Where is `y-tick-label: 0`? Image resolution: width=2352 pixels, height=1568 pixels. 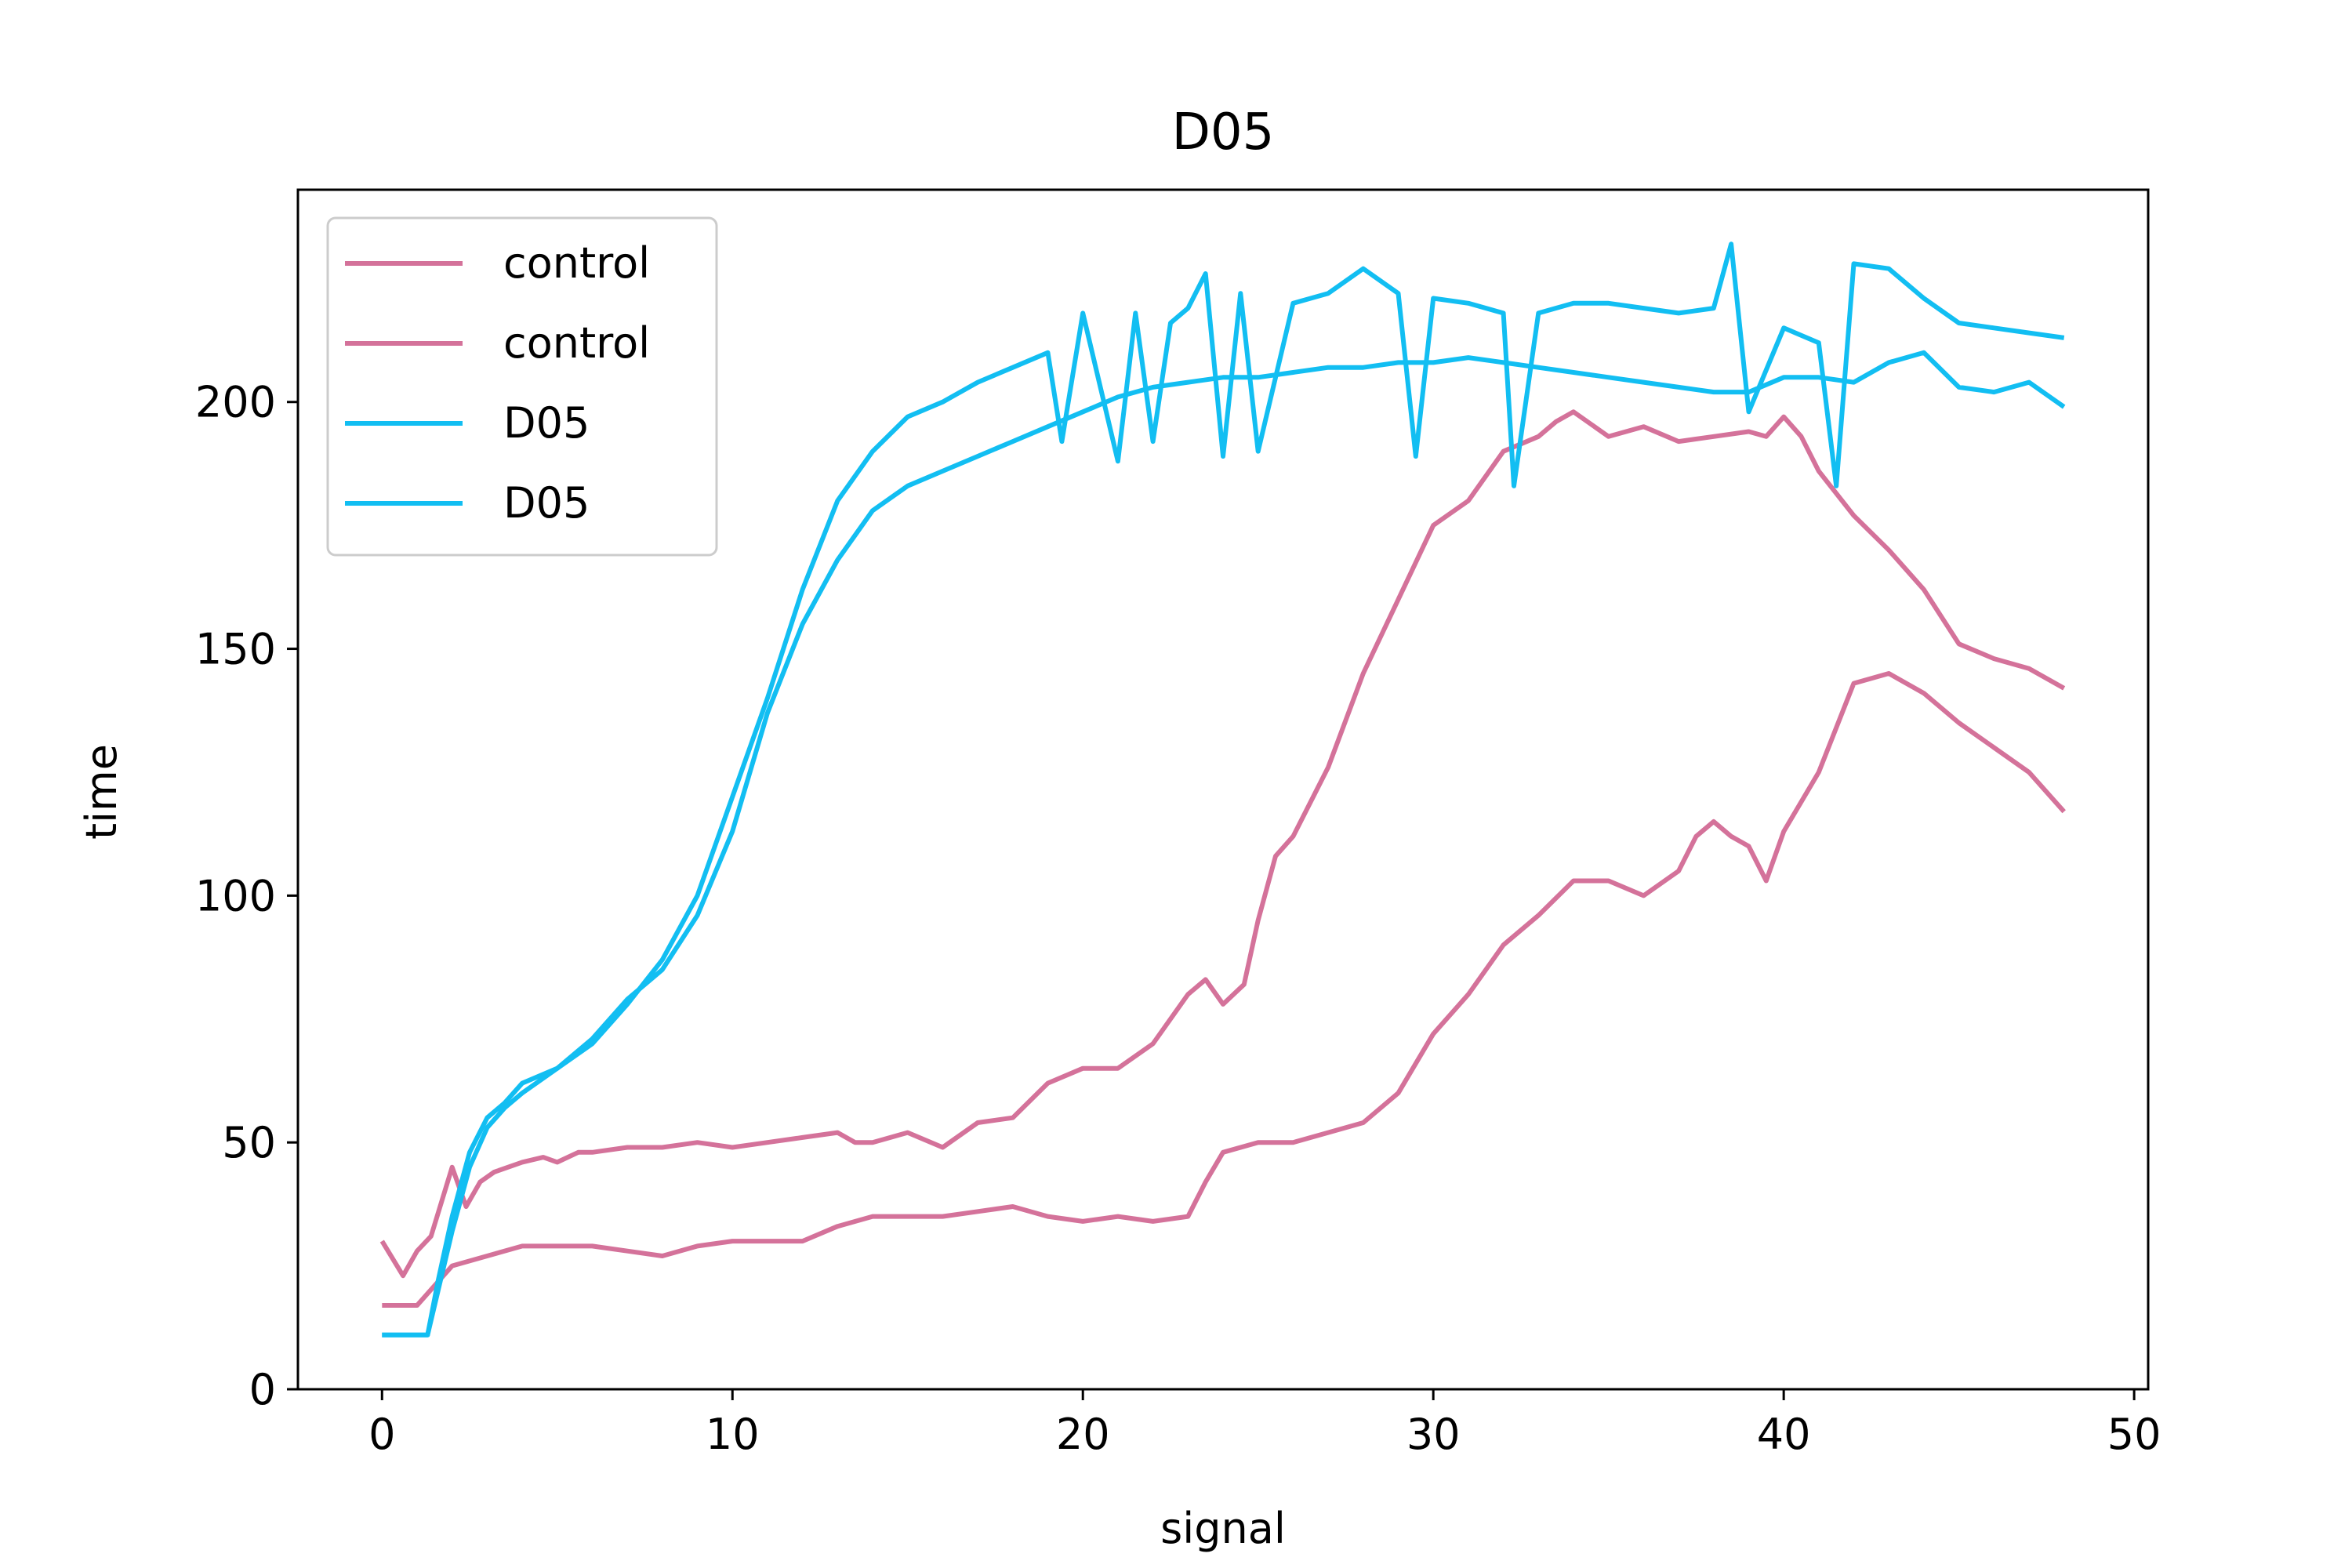 y-tick-label: 0 is located at coordinates (262, 1389).